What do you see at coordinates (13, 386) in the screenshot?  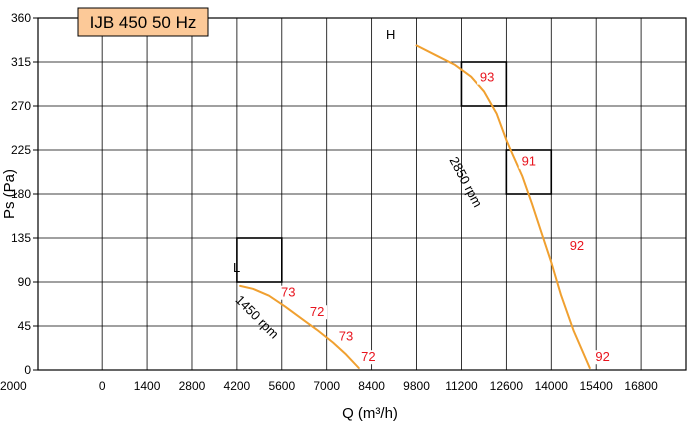 I see `x-tick-label: 2000` at bounding box center [13, 386].